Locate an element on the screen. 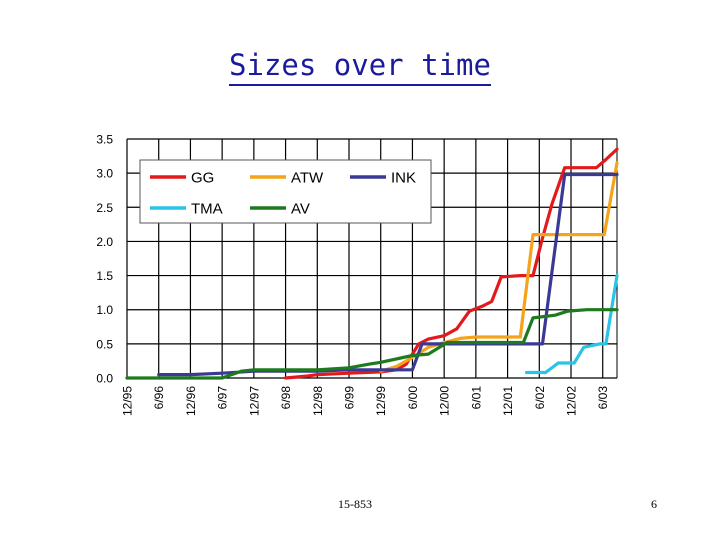 Image resolution: width=720 pixels, height=540 pixels. x-tick-label: 6/00 is located at coordinates (413, 398).